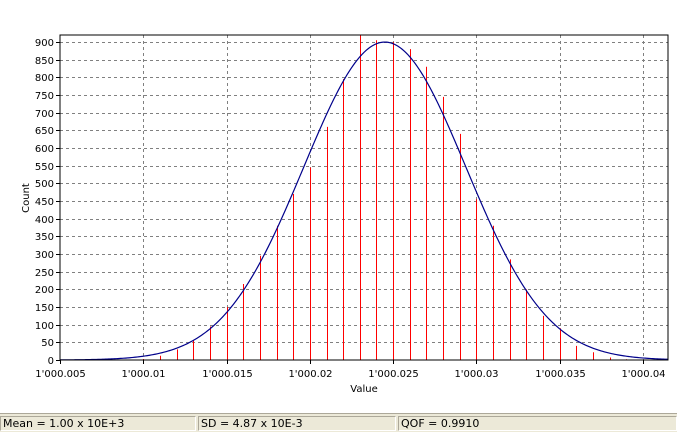 The height and width of the screenshot is (432, 677). Describe the element at coordinates (44, 290) in the screenshot. I see `y-tick-label: 200` at that location.